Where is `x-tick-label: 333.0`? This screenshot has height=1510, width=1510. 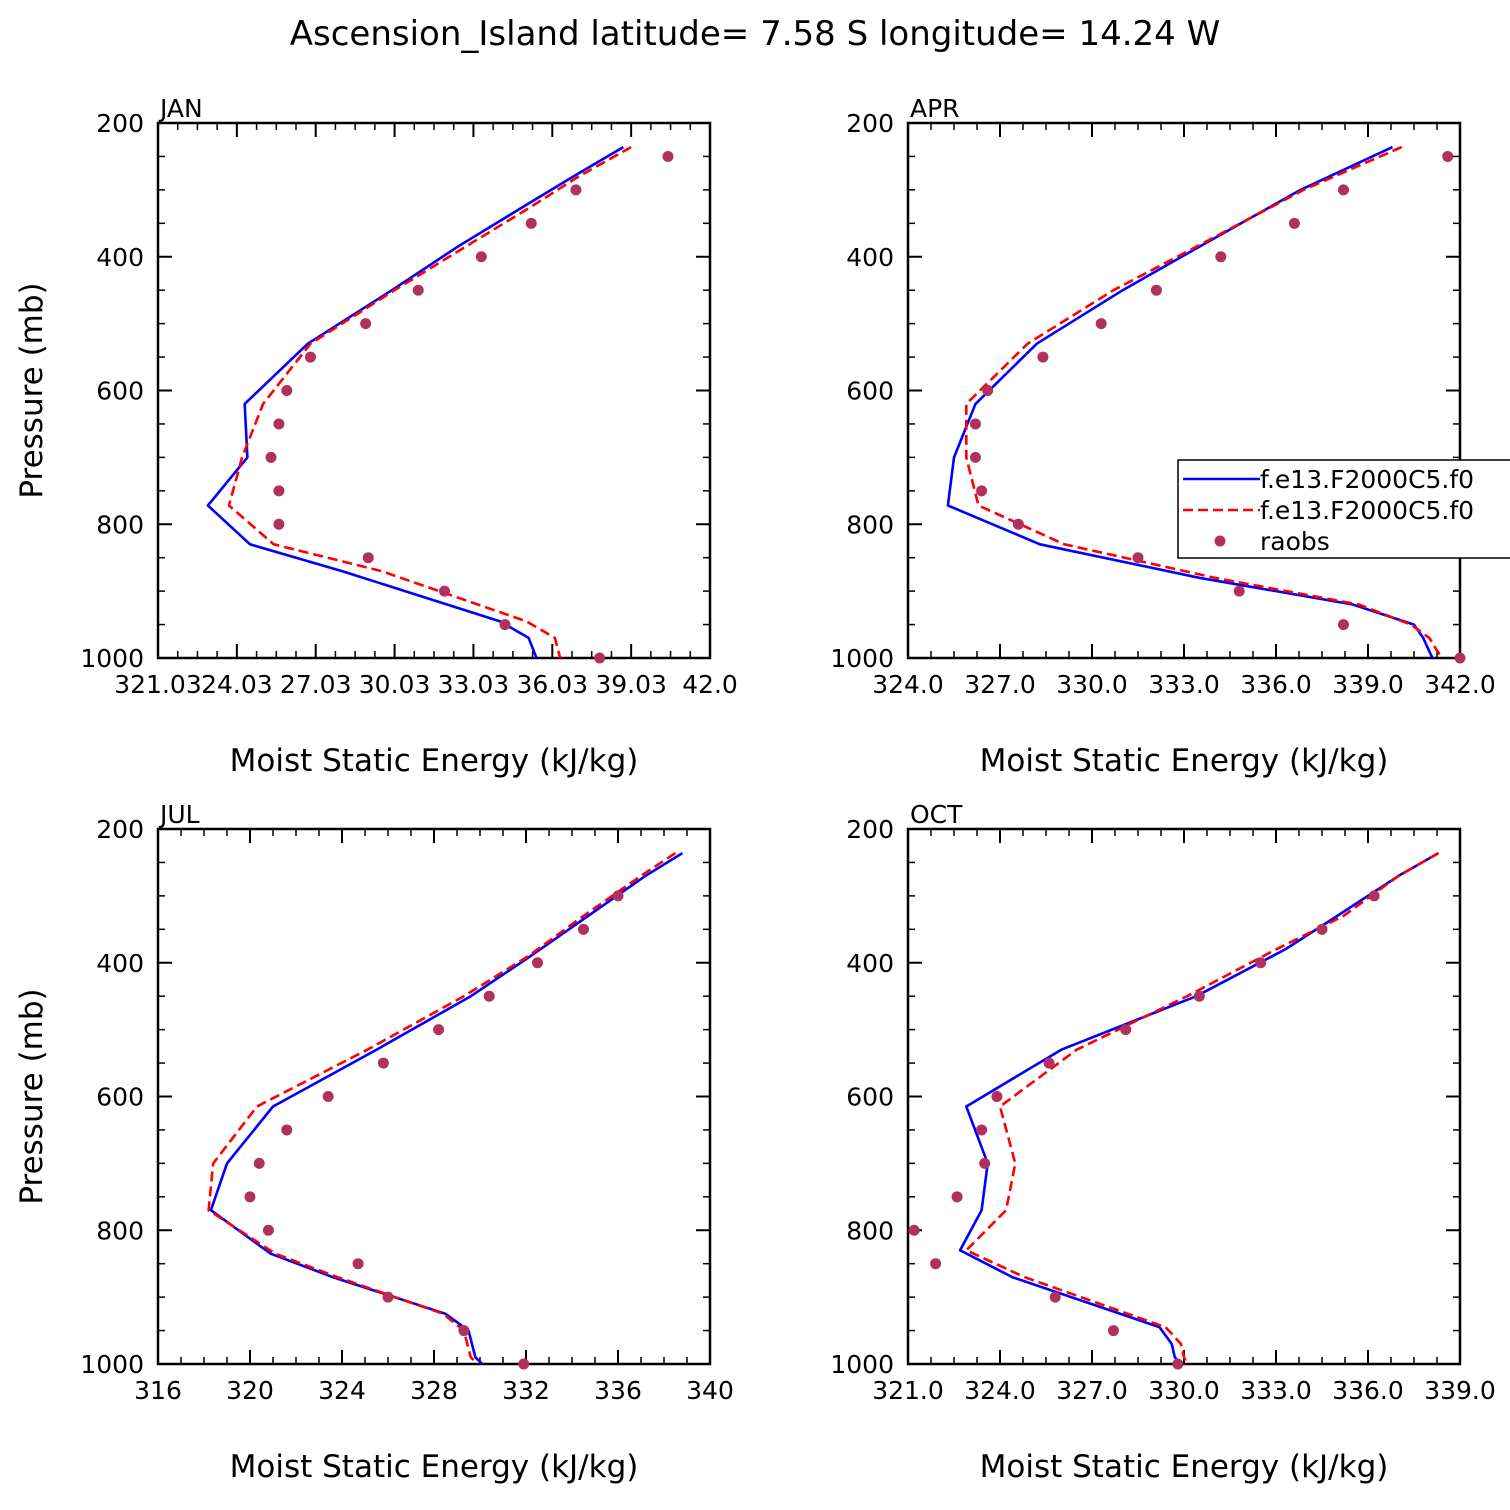
x-tick-label: 333.0 is located at coordinates (1184, 684).